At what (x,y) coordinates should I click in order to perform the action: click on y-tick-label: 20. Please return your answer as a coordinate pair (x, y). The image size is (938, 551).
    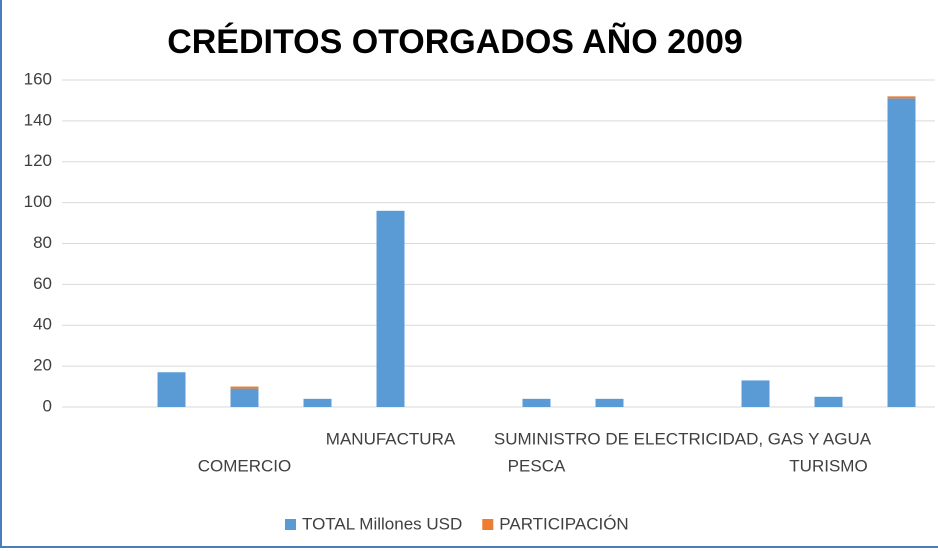
    Looking at the image, I should click on (42, 365).